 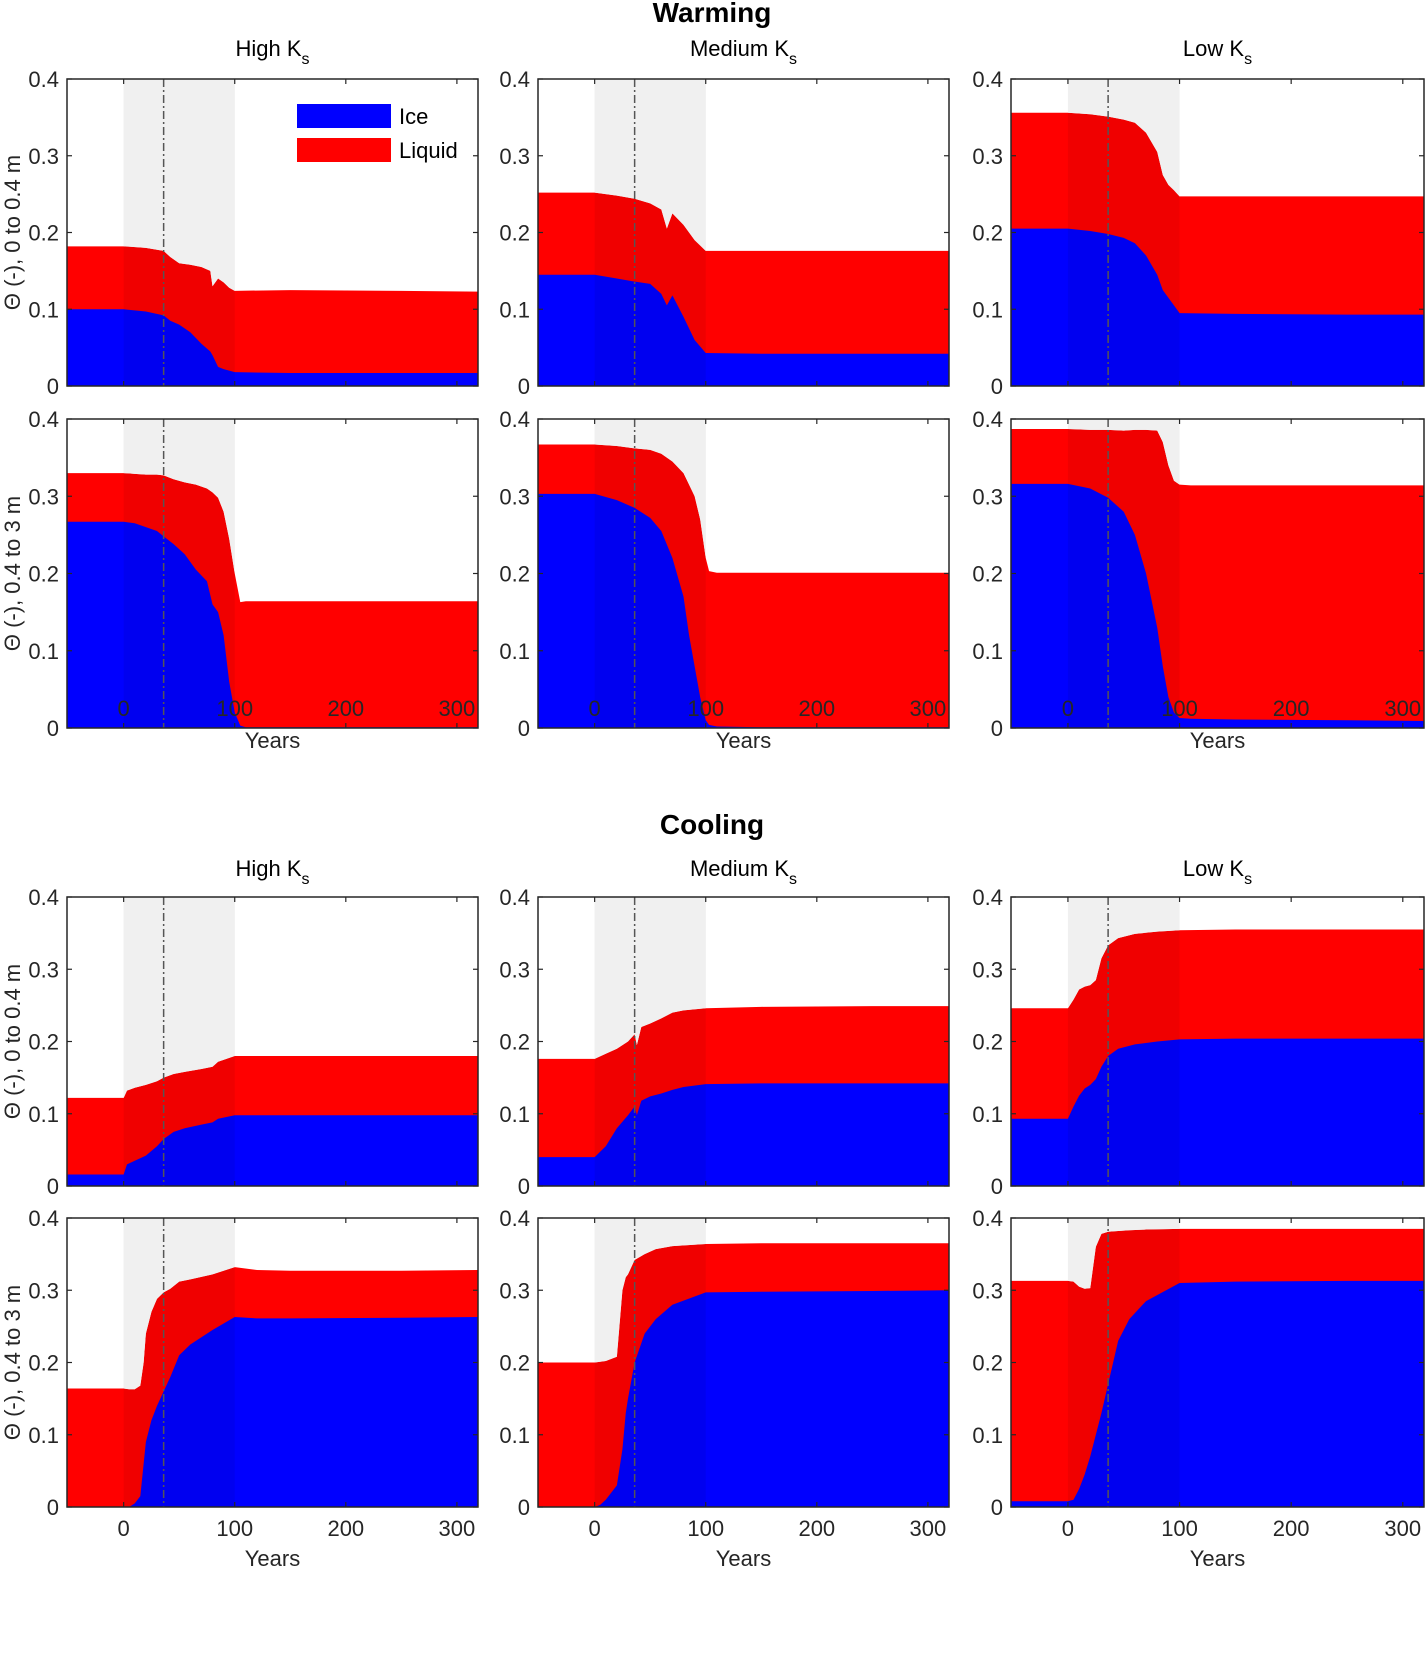 I want to click on panel-warming-r0-c2: 0 0.1 0.2 0.3 0.4, so click(x=1198, y=233).